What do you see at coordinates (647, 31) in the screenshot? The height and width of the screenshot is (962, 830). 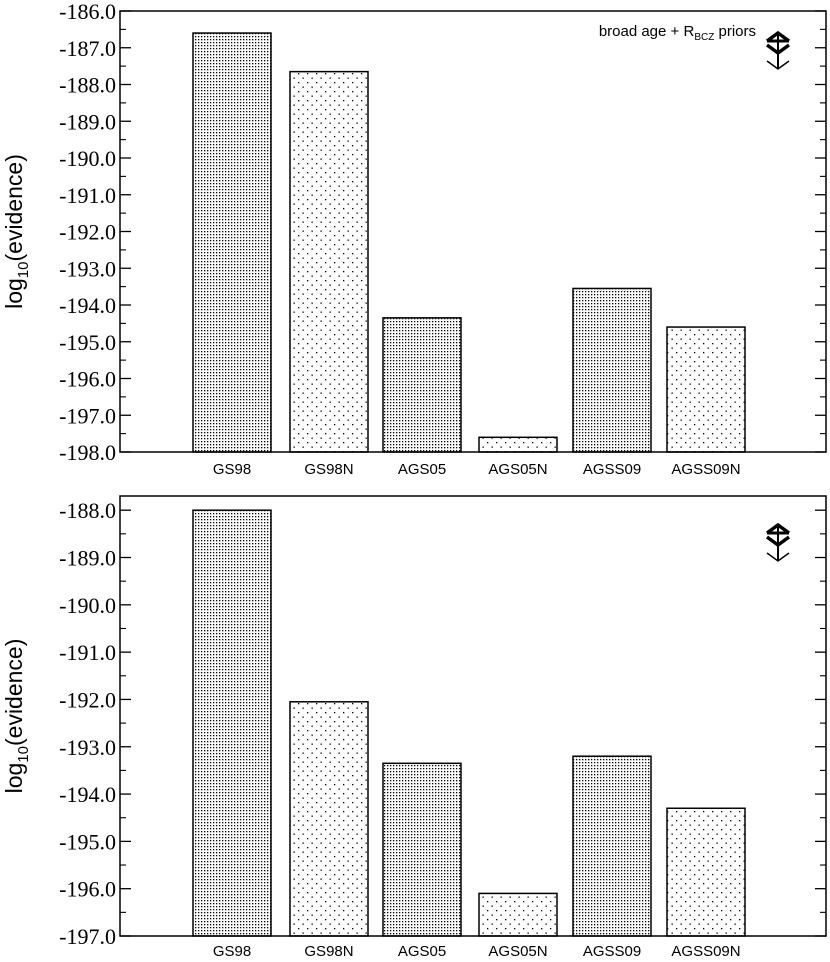 I see `annotation-main: broad age + R` at bounding box center [647, 31].